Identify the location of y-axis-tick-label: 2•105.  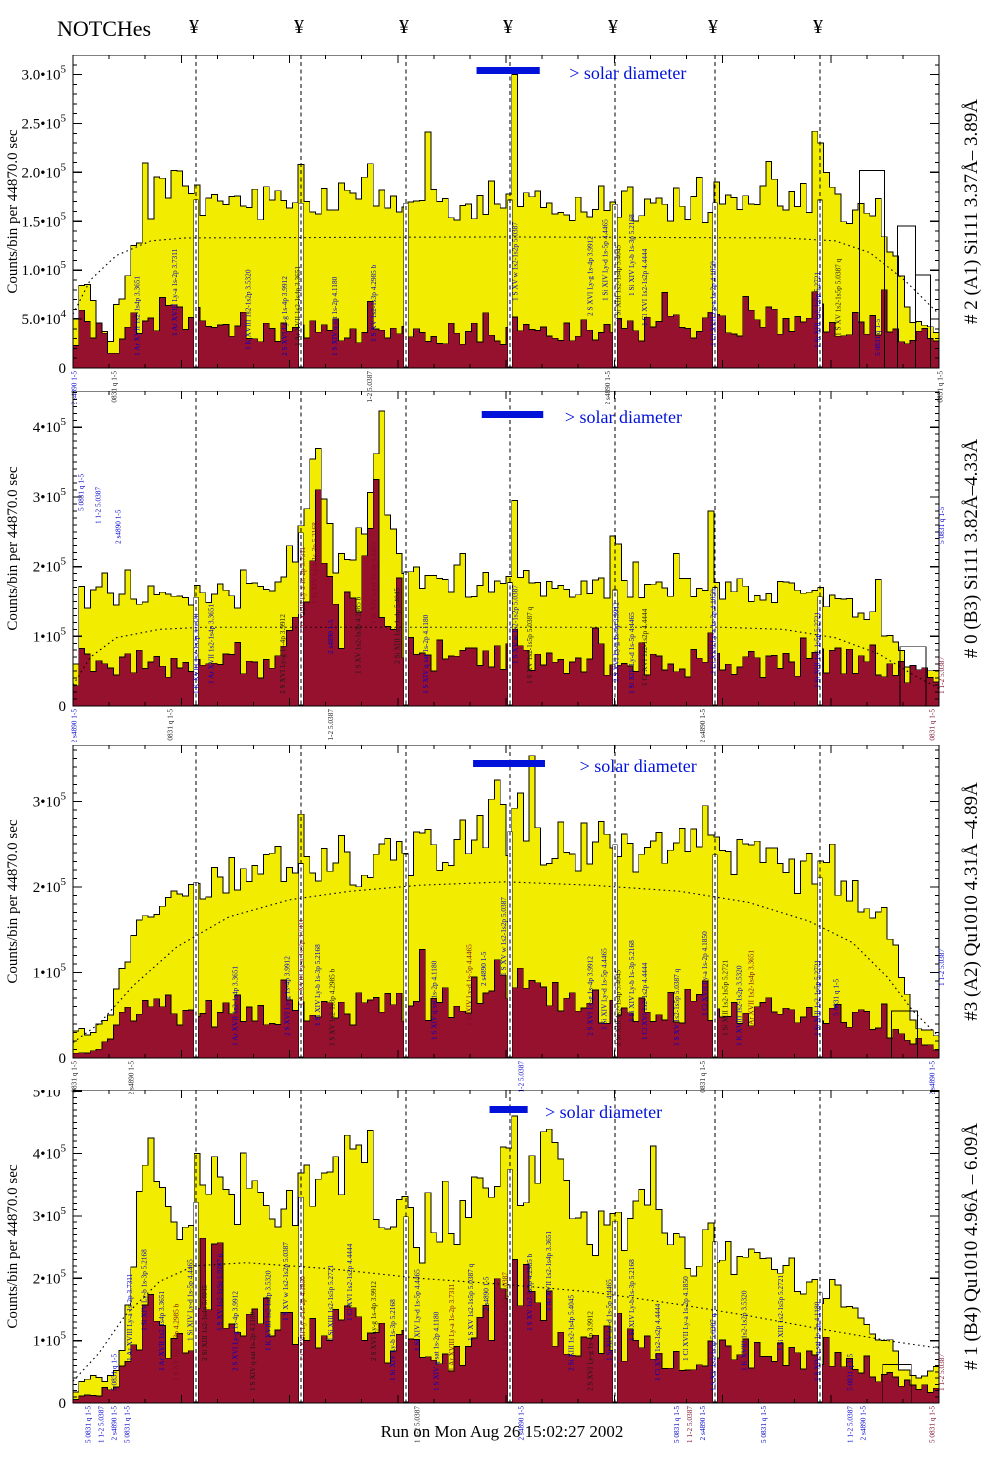
(50, 886).